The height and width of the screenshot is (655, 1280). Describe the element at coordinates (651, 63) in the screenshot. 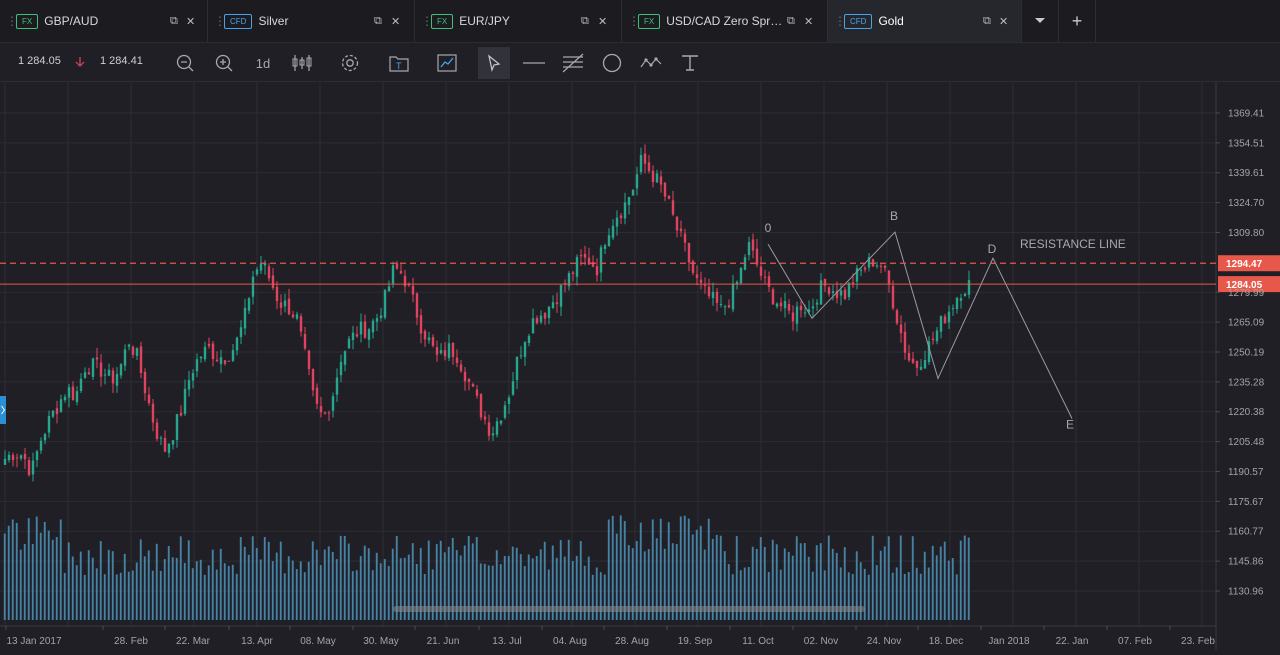

I see `wave-tool-button` at that location.